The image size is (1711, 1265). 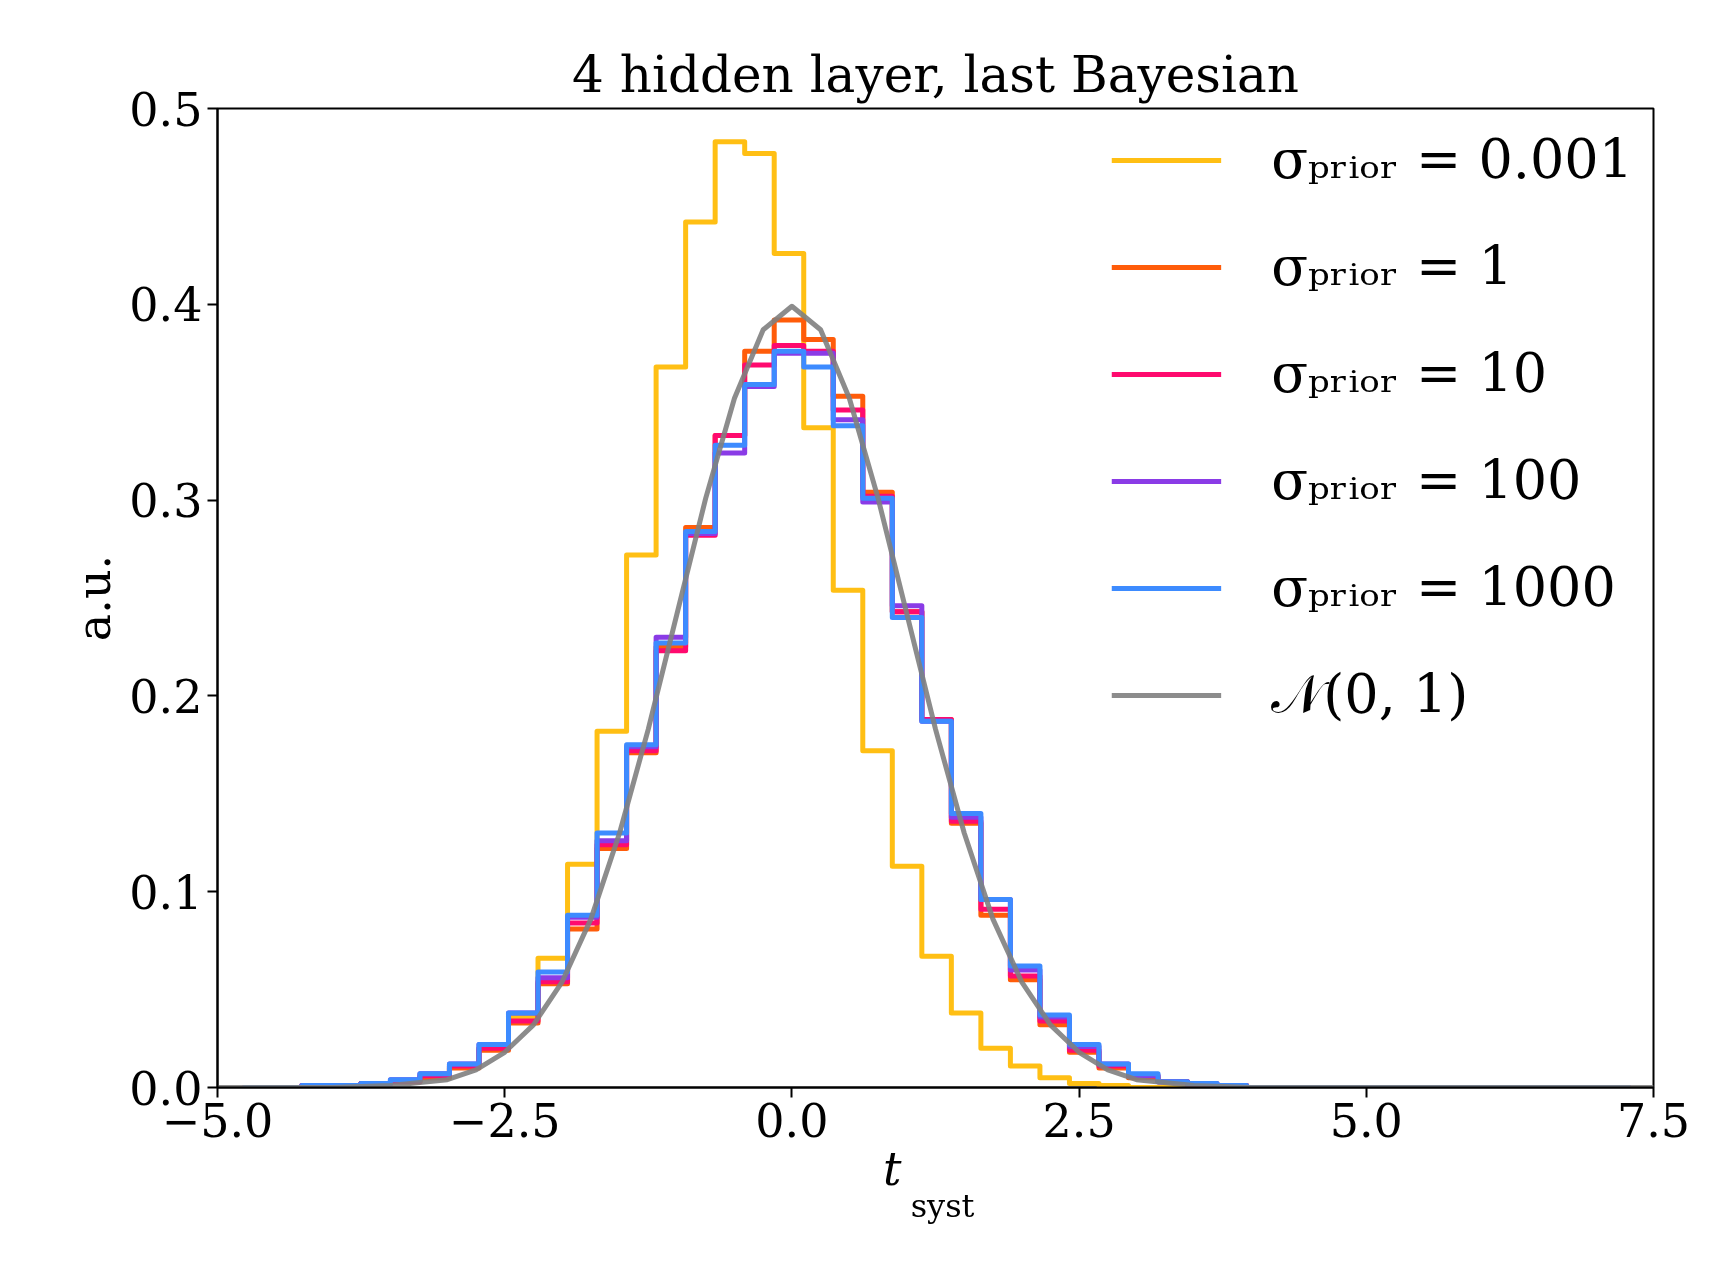 I want to click on y-tick-label: 0.1, so click(x=166, y=892).